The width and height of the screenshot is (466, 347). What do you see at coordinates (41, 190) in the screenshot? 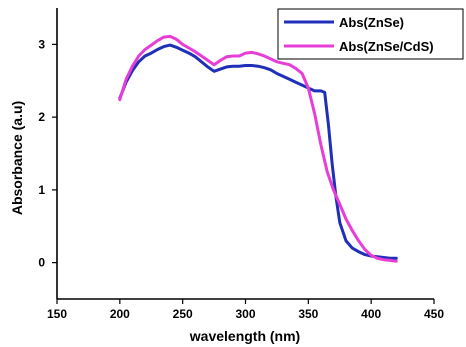
I see `y-tick-label: 1` at bounding box center [41, 190].